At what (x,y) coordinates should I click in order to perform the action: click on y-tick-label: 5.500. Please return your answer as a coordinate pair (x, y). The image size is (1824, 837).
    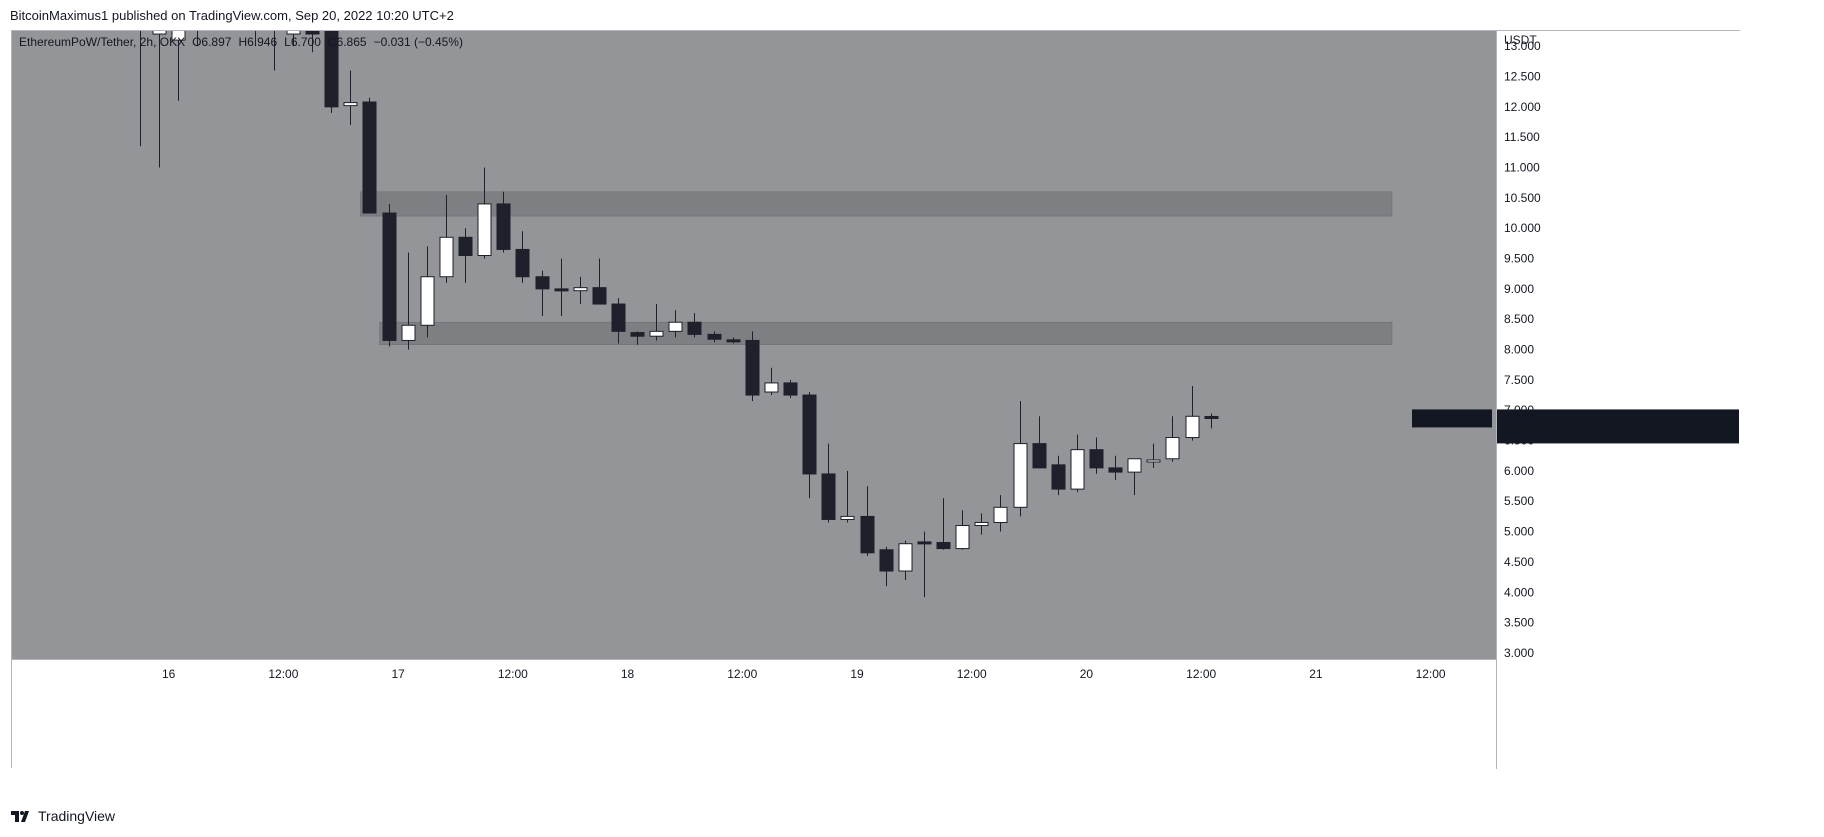
    Looking at the image, I should click on (1519, 501).